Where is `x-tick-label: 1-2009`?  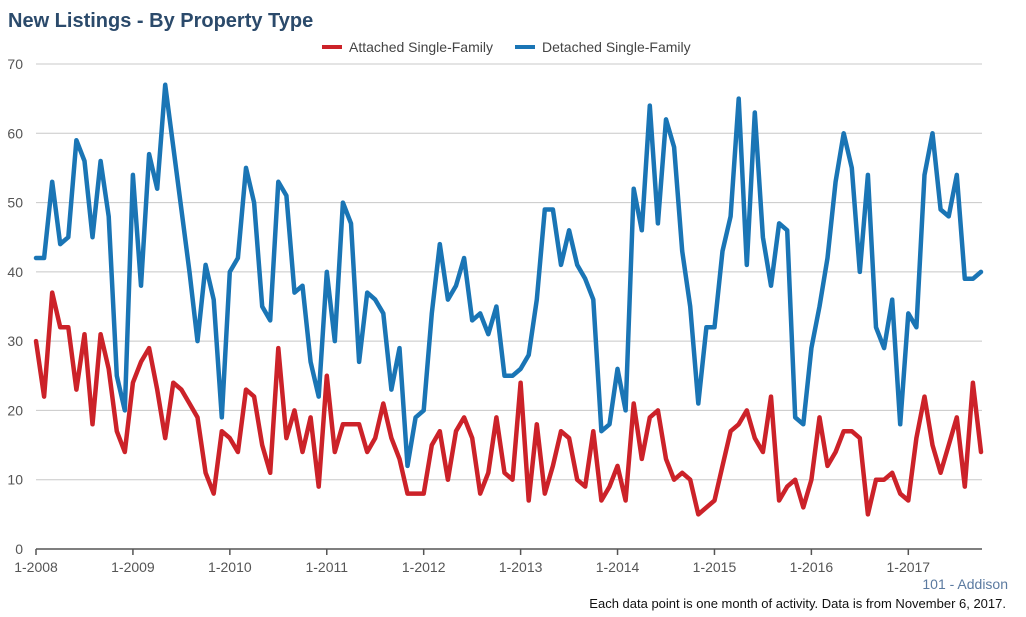
x-tick-label: 1-2009 is located at coordinates (133, 567).